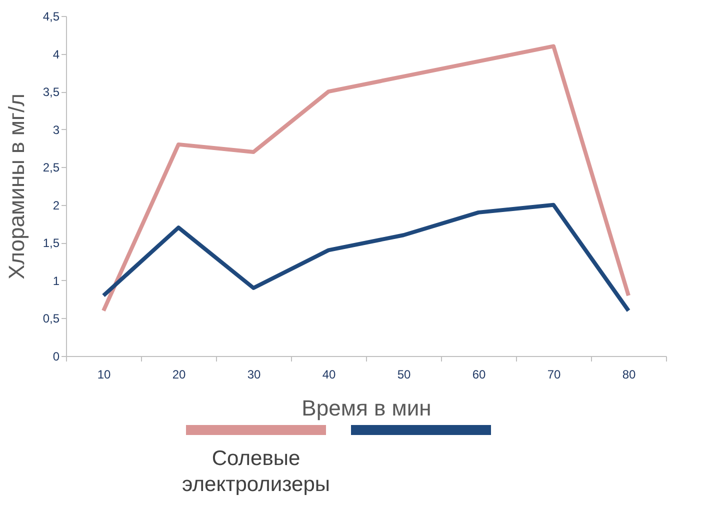  I want to click on text: Солевые электролизеры, so click(256, 471).